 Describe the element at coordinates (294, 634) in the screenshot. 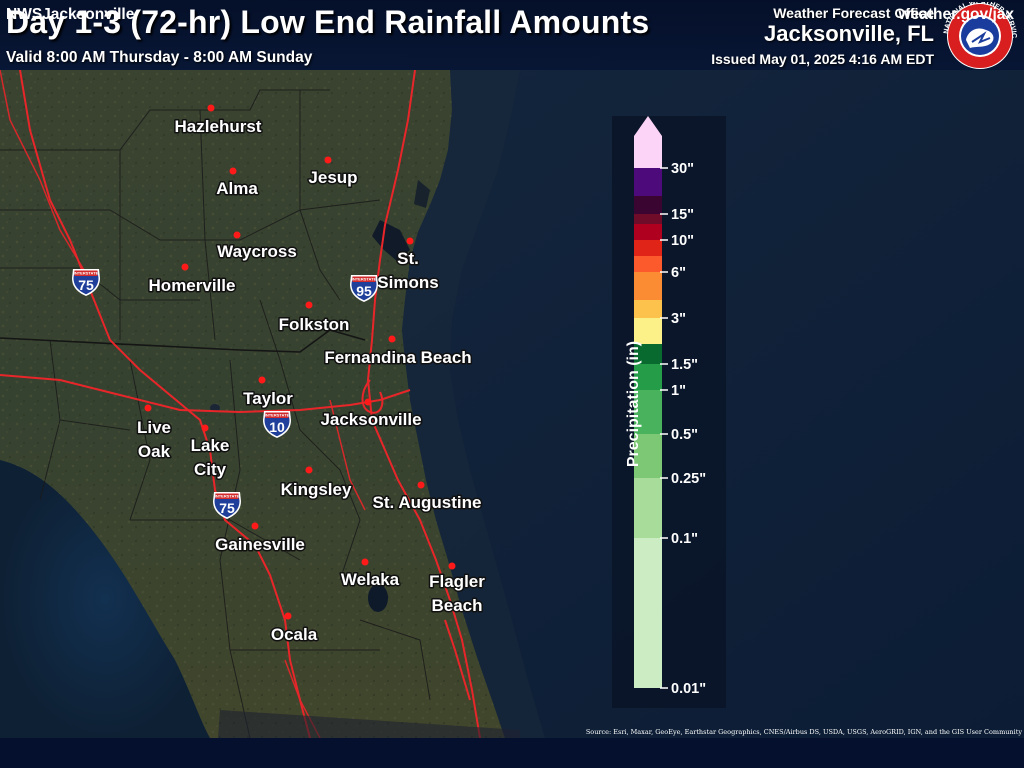

I see `city-label: Ocala` at that location.